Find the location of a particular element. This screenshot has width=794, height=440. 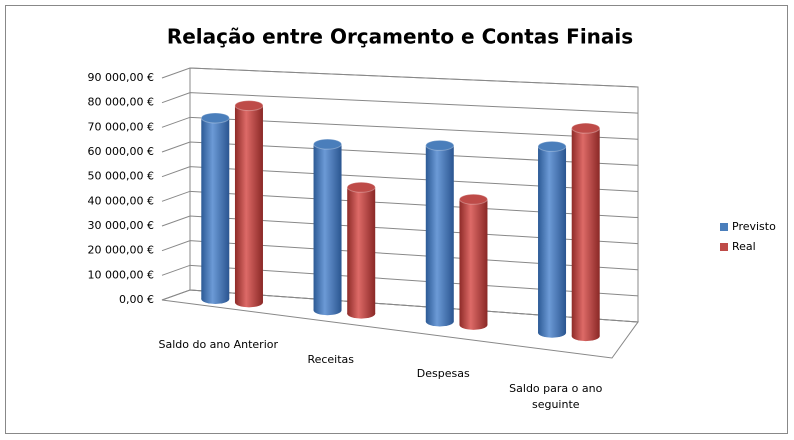

y-tick-label: 50 000,00 € is located at coordinates (121, 176).